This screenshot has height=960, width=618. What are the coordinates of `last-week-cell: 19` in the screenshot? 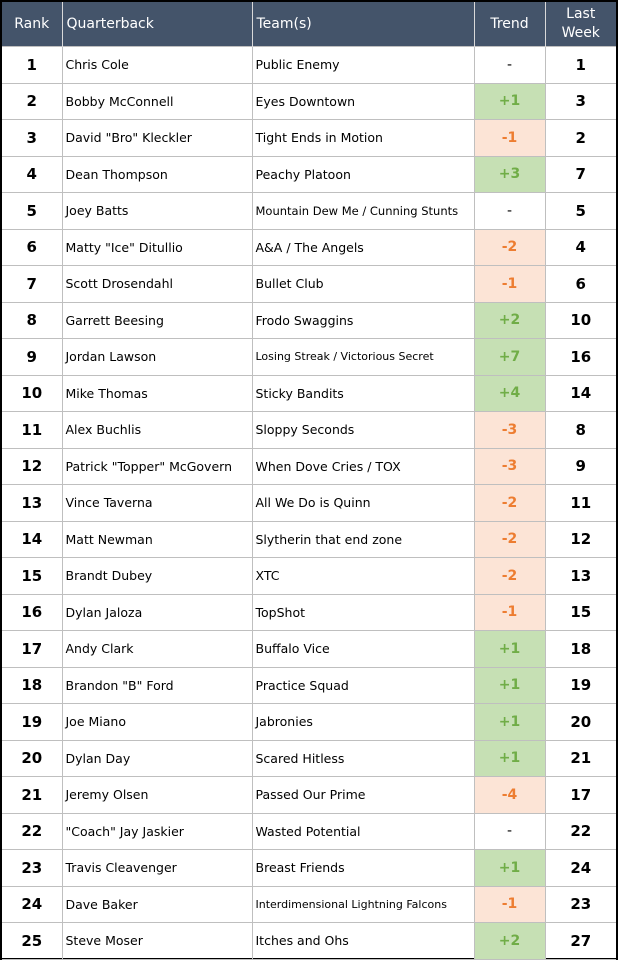 It's located at (580, 685).